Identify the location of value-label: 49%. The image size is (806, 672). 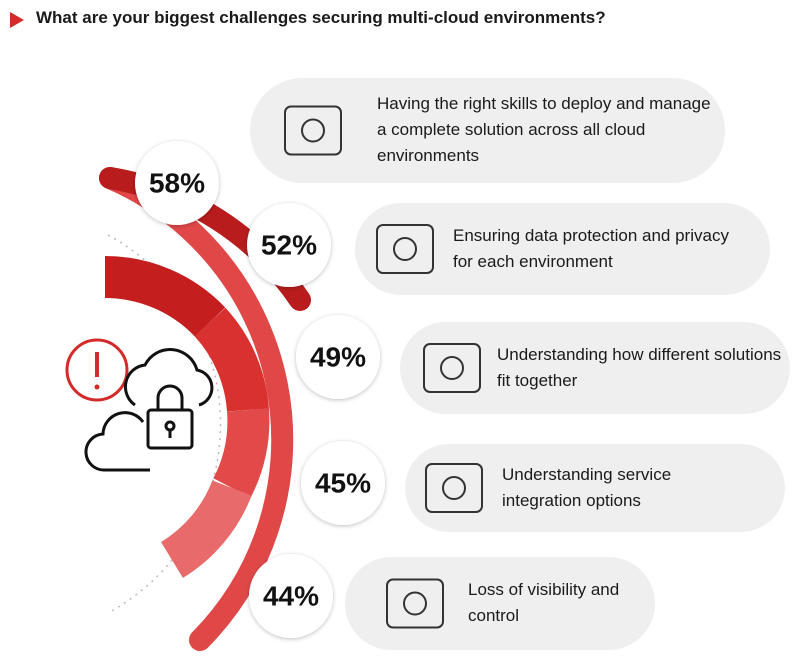
(338, 357).